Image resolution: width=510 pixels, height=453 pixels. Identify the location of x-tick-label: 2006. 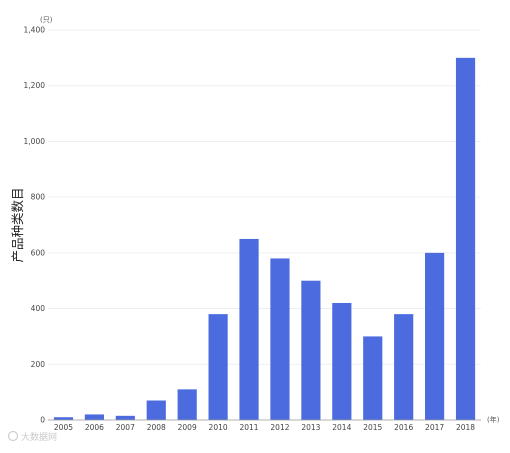
(94, 427).